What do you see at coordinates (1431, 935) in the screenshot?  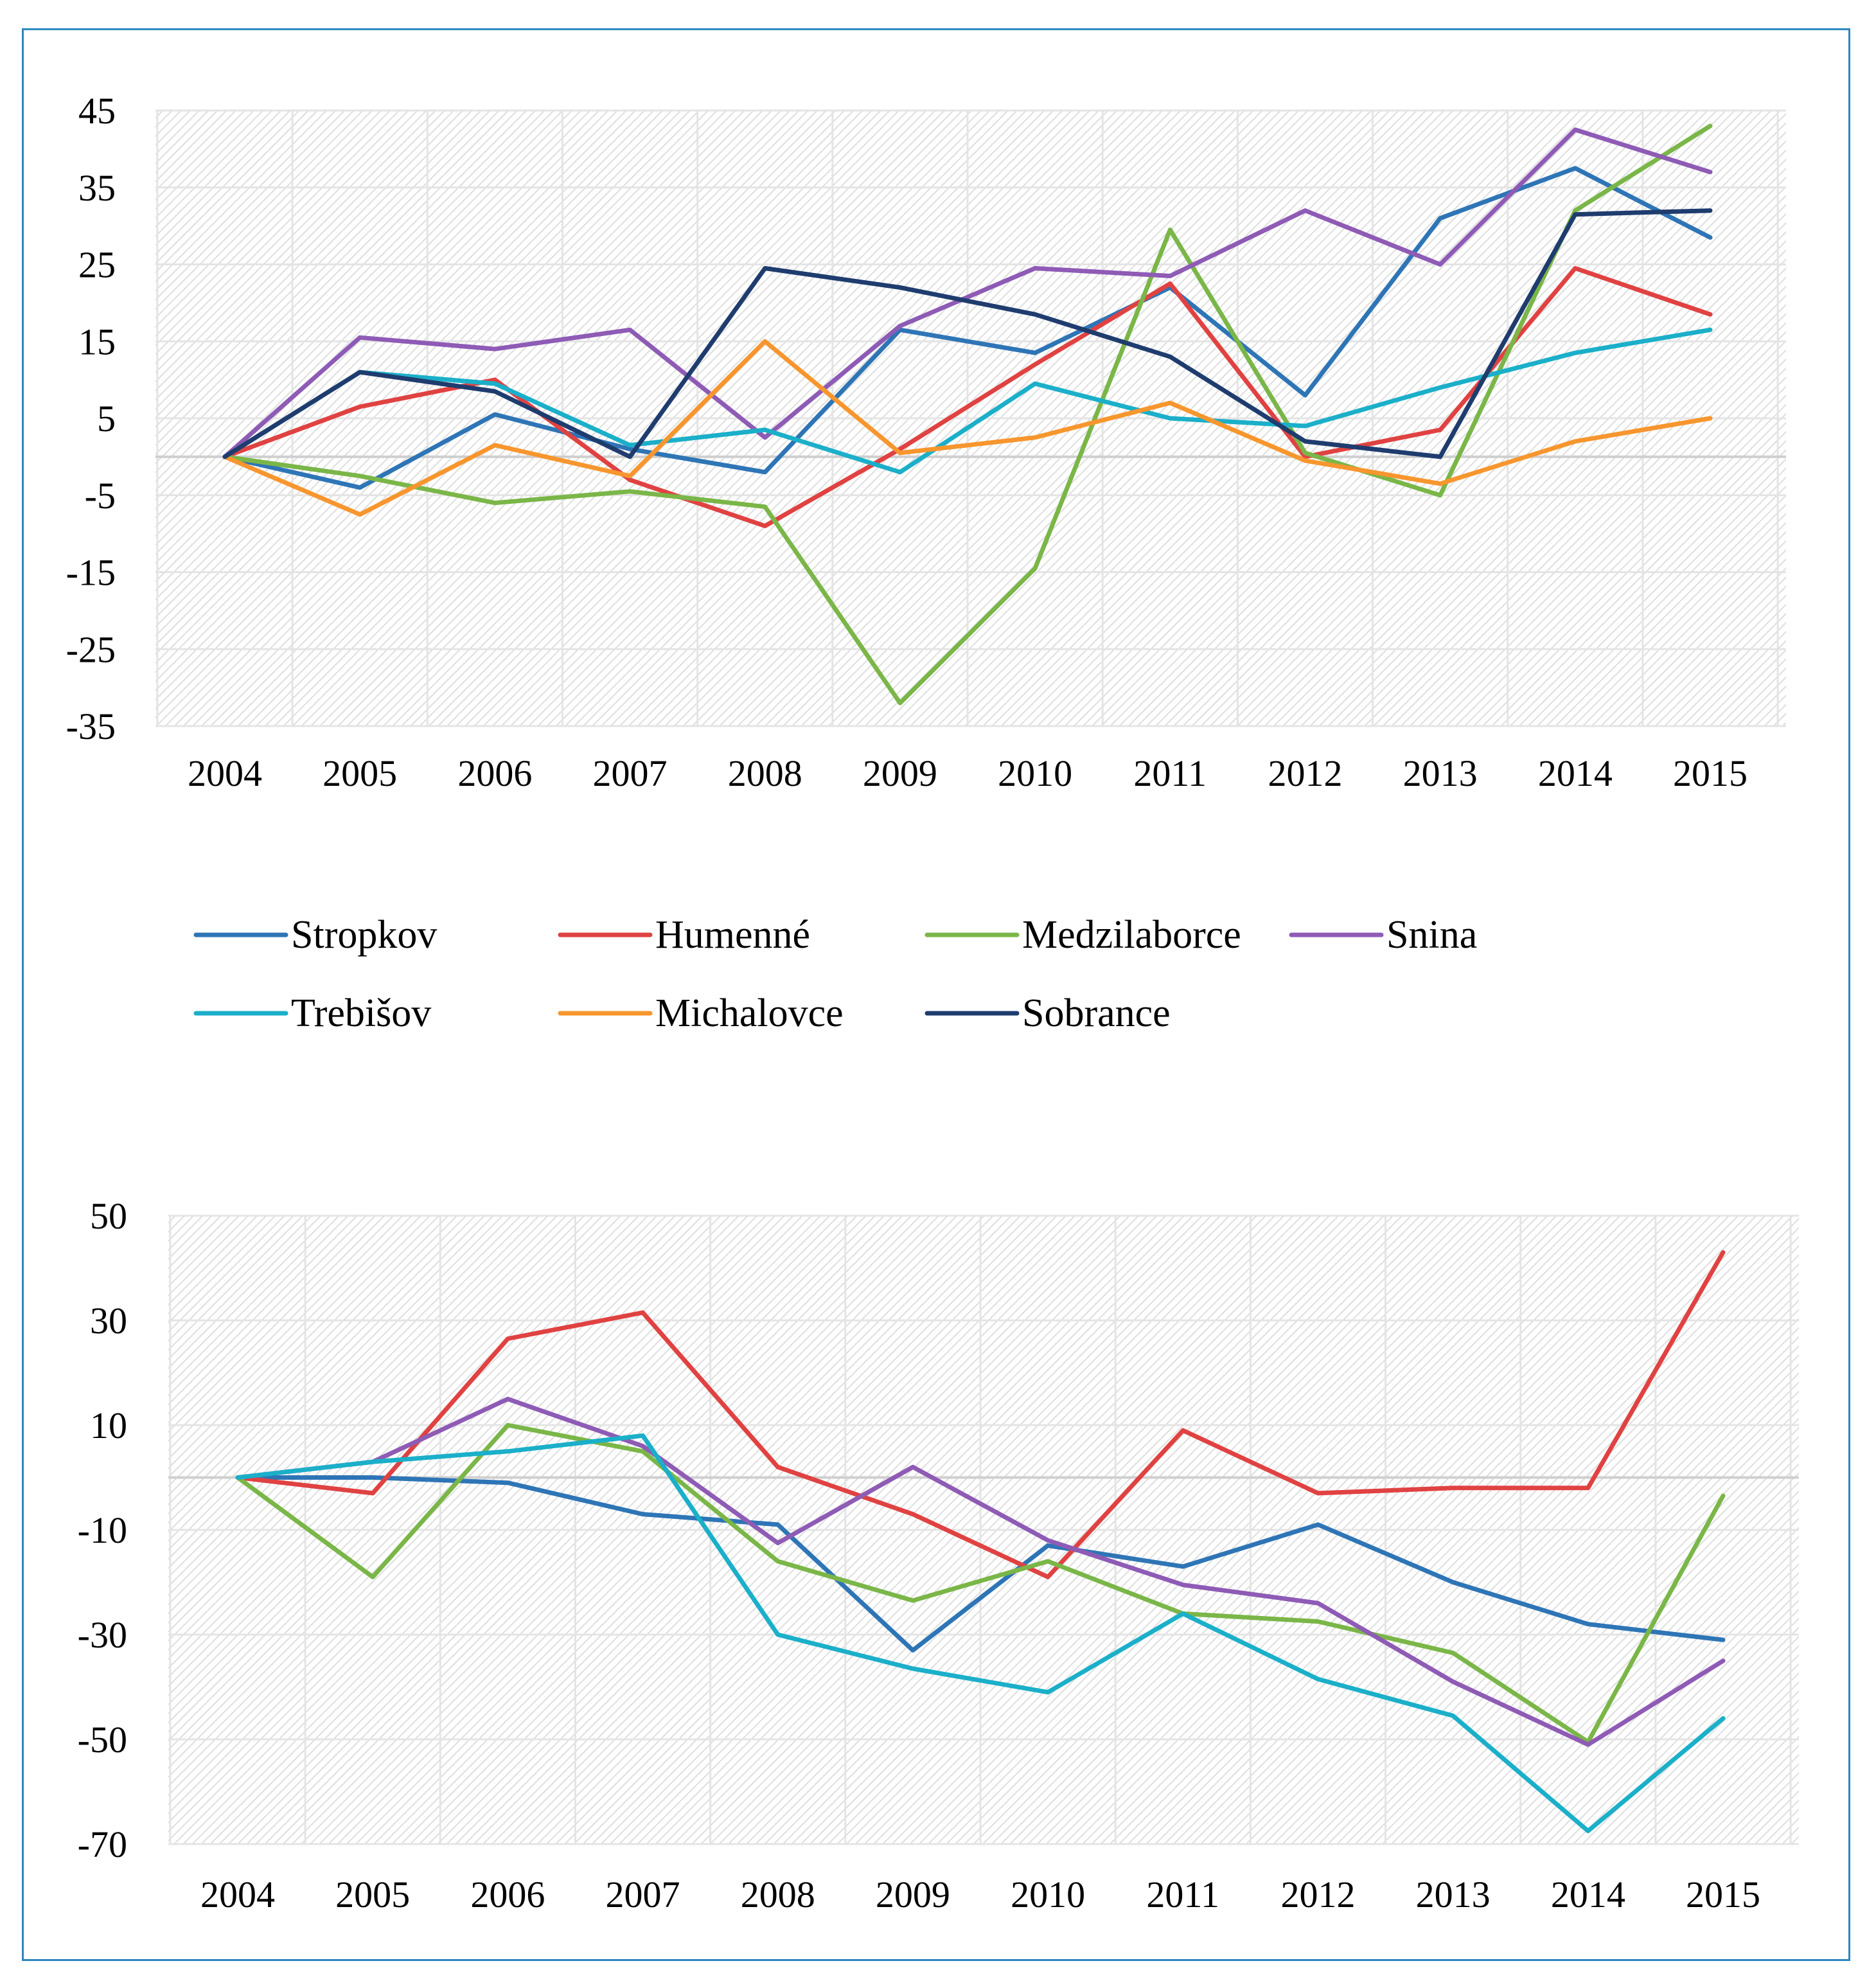 I see `legend-label: Snina` at bounding box center [1431, 935].